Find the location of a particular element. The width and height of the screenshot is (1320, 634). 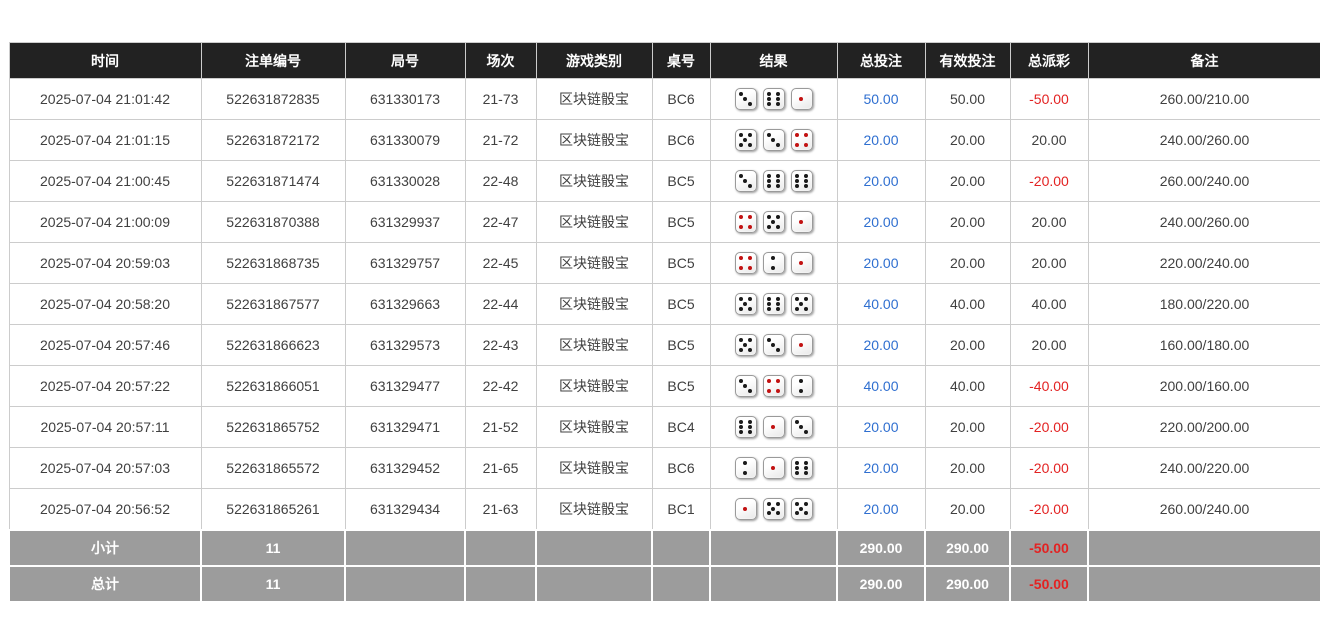

column-header-table_no: 桌号 is located at coordinates (681, 60).